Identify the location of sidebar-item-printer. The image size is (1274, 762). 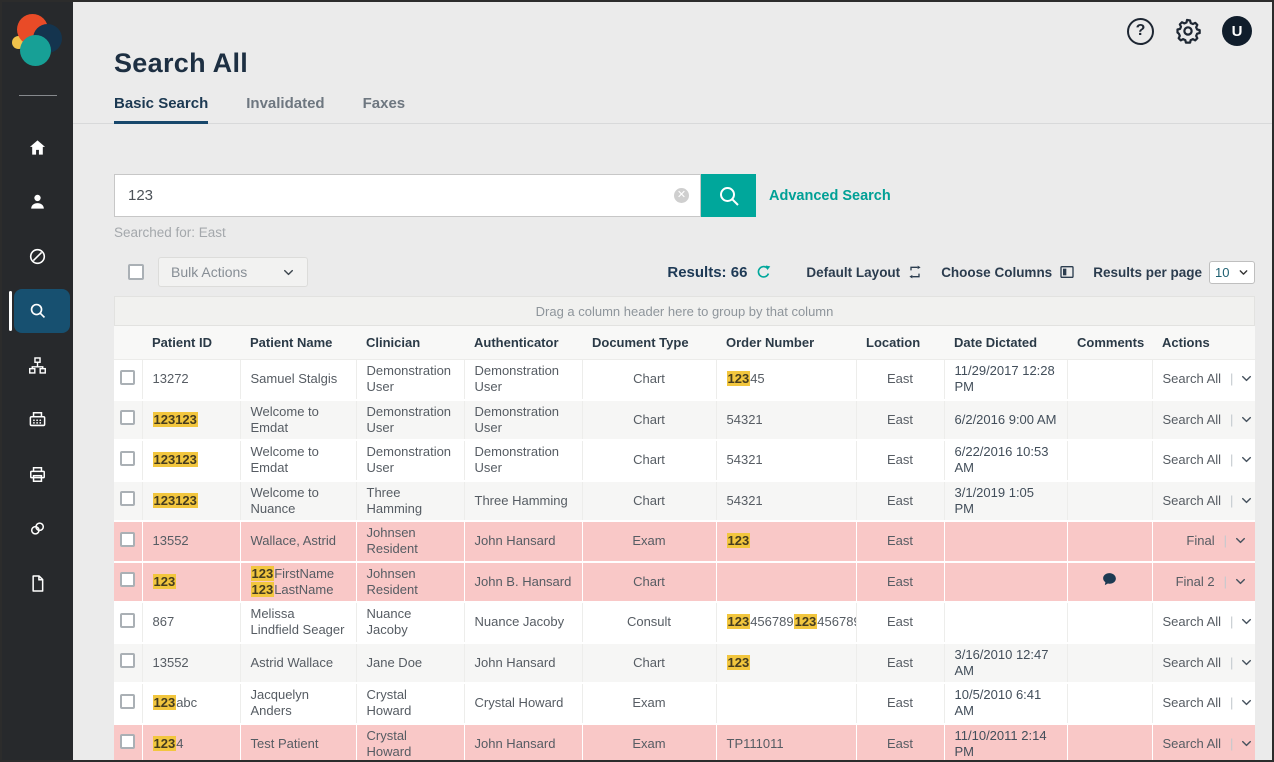
(37, 474).